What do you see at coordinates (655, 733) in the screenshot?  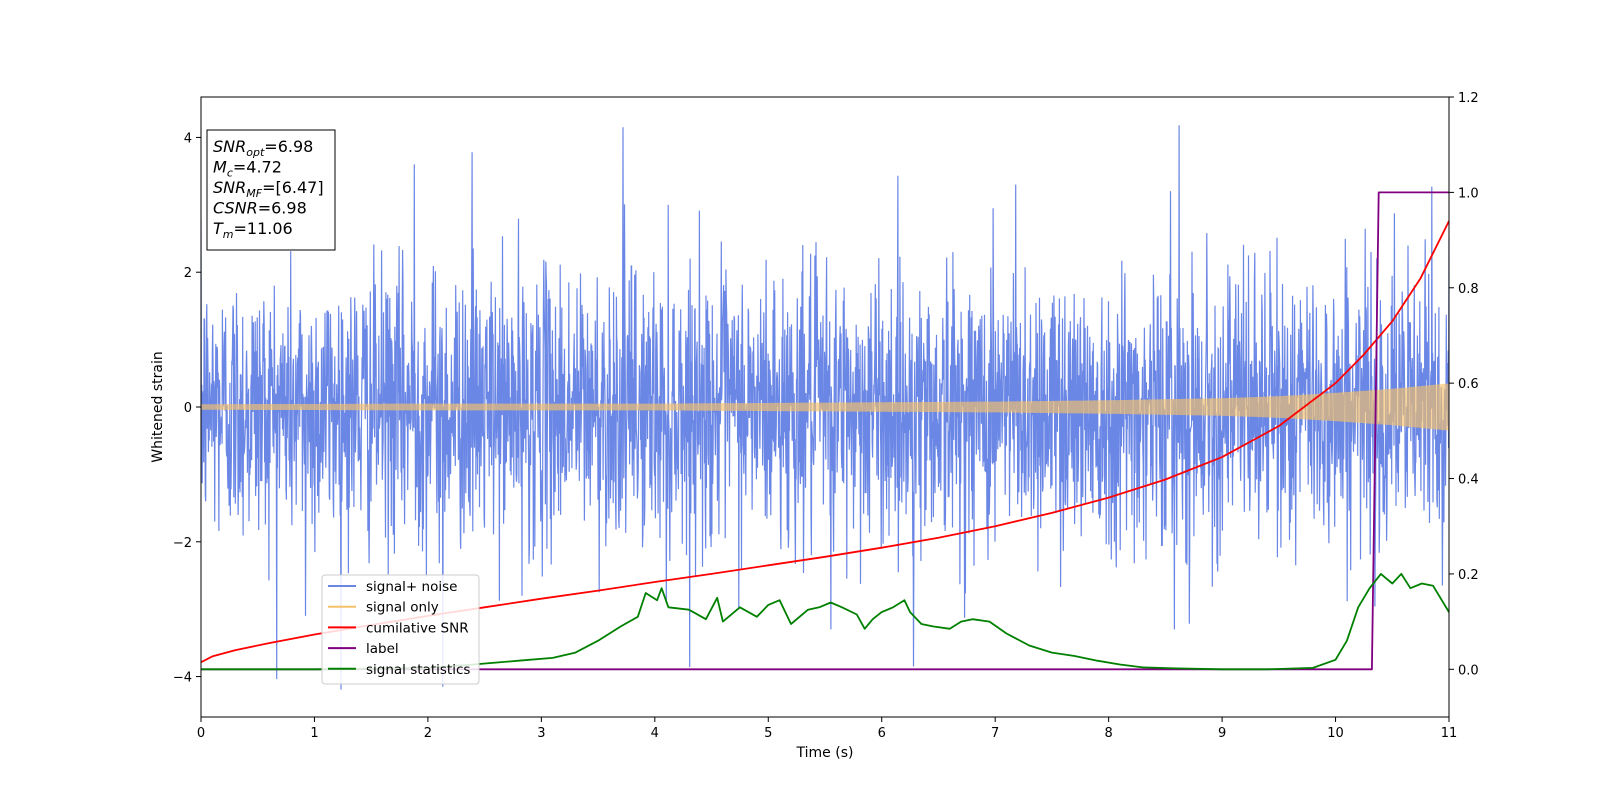 I see `x-tick-label: 4` at bounding box center [655, 733].